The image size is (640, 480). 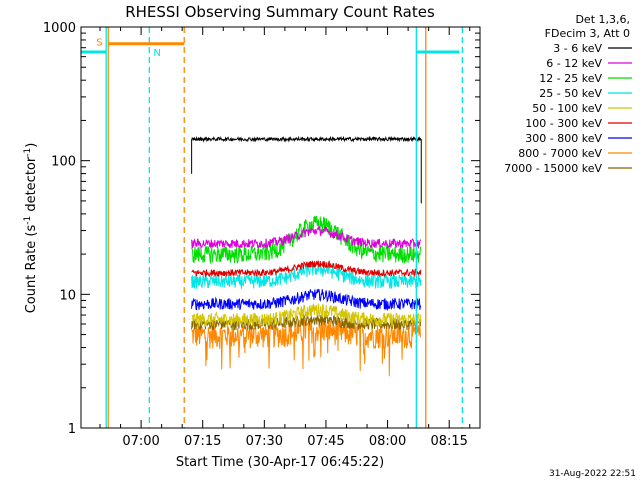 I want to click on saa-flag-label: S, so click(x=99, y=43).